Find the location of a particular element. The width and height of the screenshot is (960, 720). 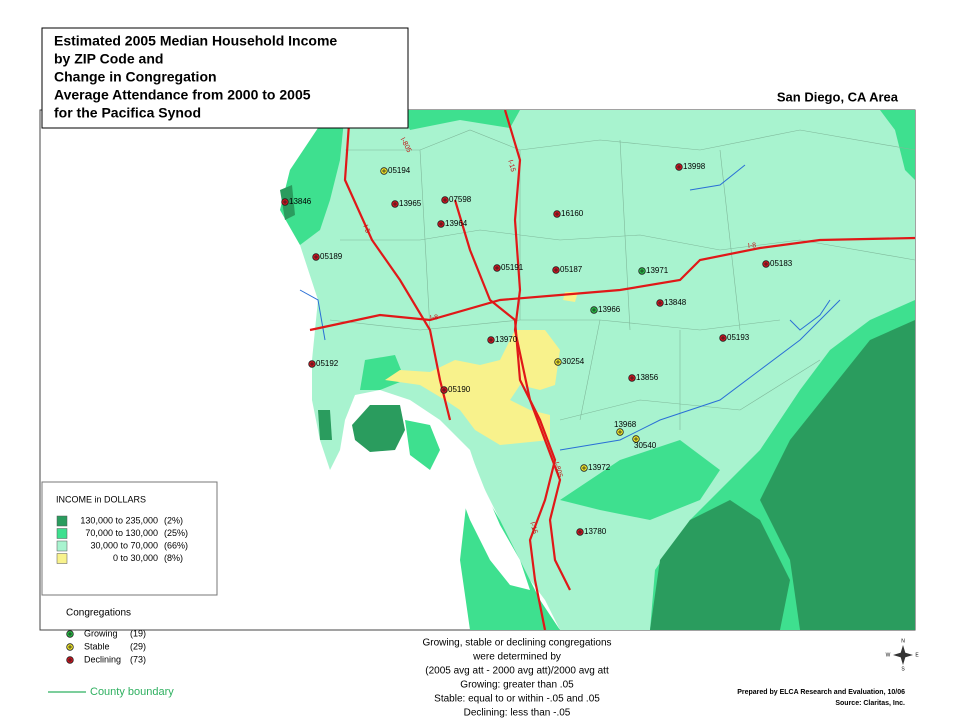

congregation-id: 30540 is located at coordinates (645, 445).